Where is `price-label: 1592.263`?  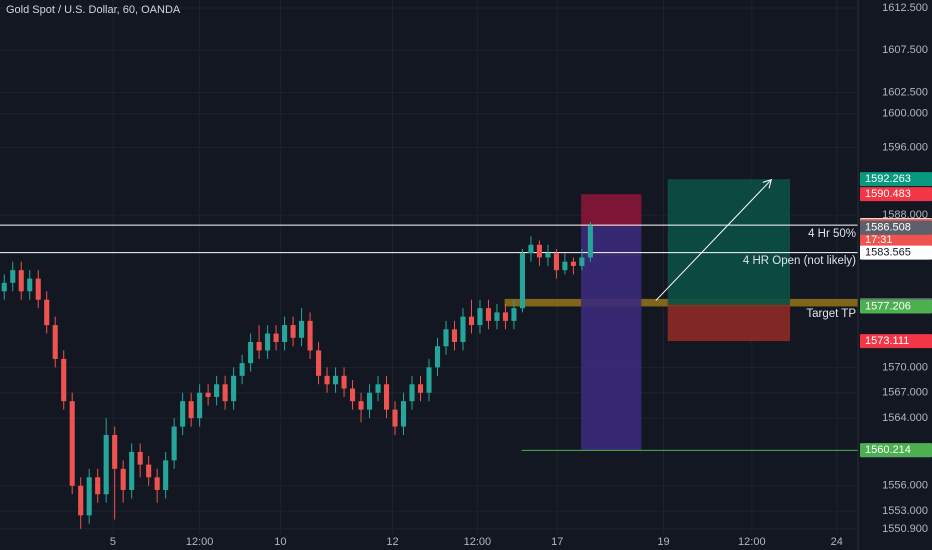
price-label: 1592.263 is located at coordinates (888, 179).